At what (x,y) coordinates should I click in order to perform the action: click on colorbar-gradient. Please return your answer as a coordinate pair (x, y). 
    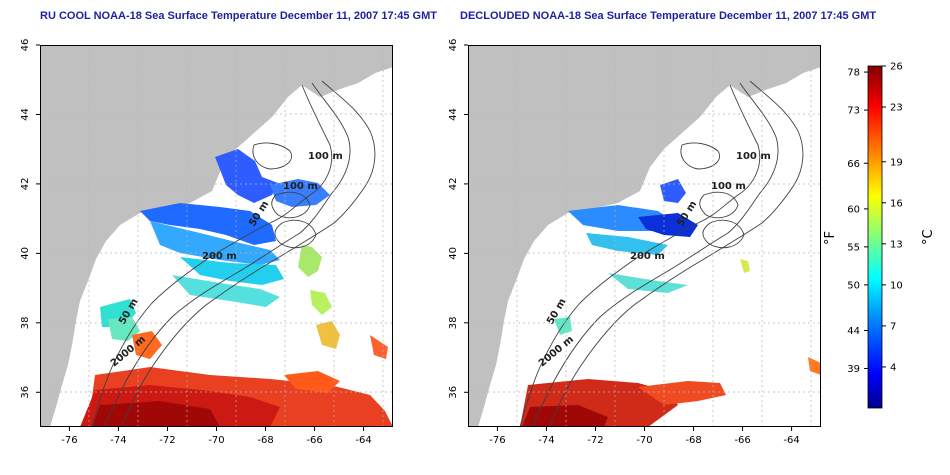
    Looking at the image, I should click on (875, 237).